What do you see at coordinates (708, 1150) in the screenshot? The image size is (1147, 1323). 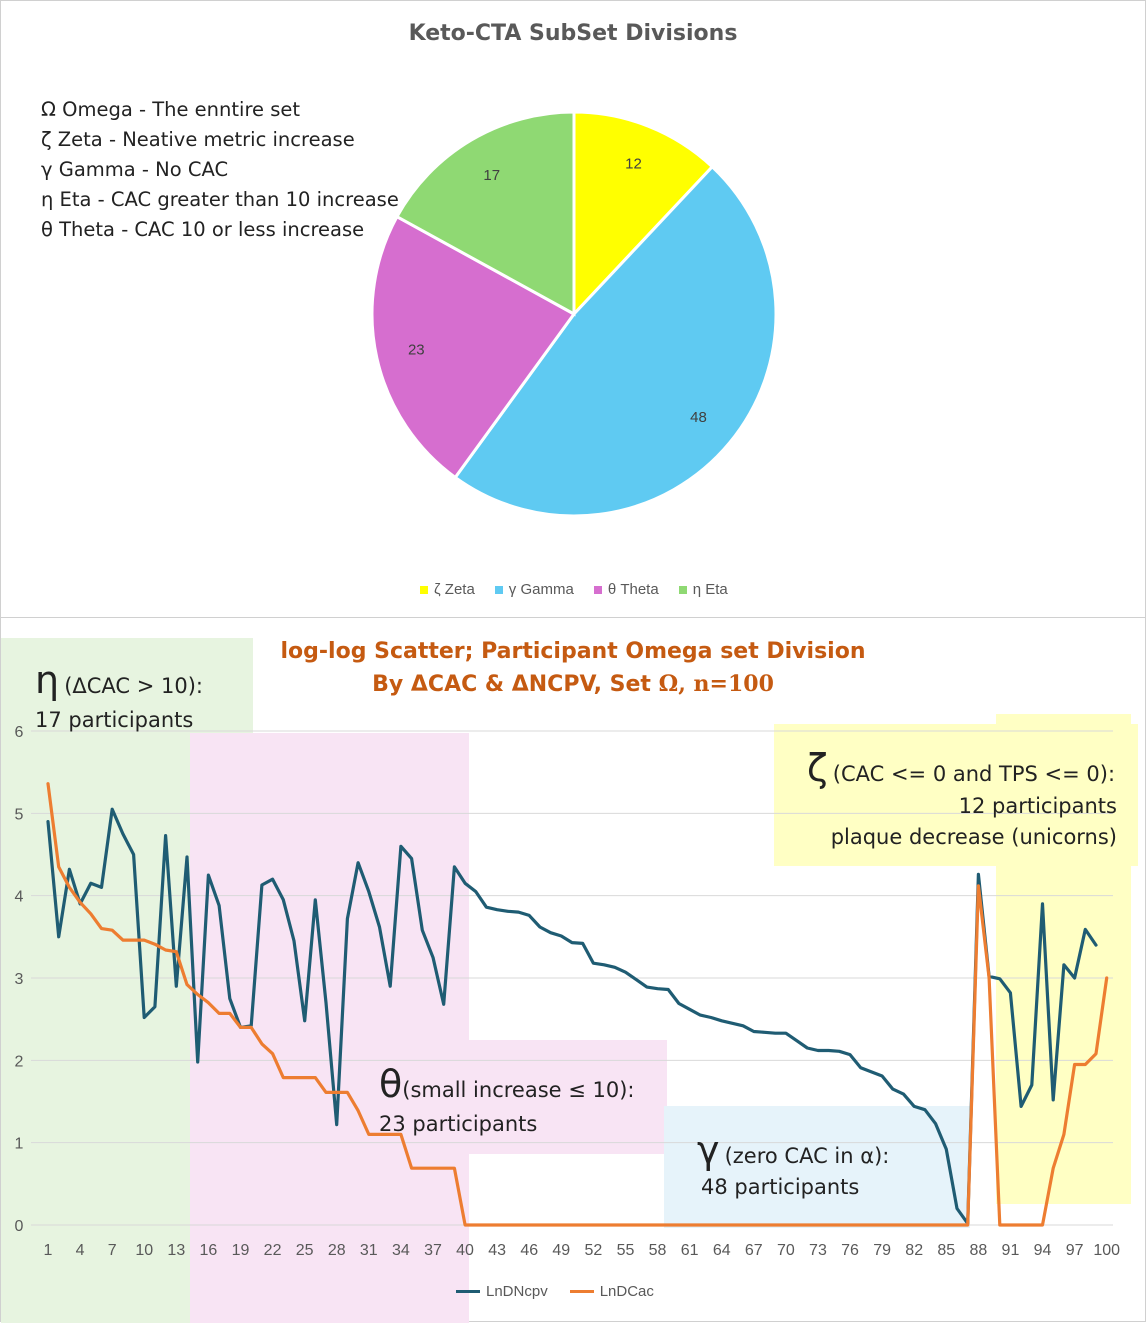 I see `gamma-symbol: γ` at bounding box center [708, 1150].